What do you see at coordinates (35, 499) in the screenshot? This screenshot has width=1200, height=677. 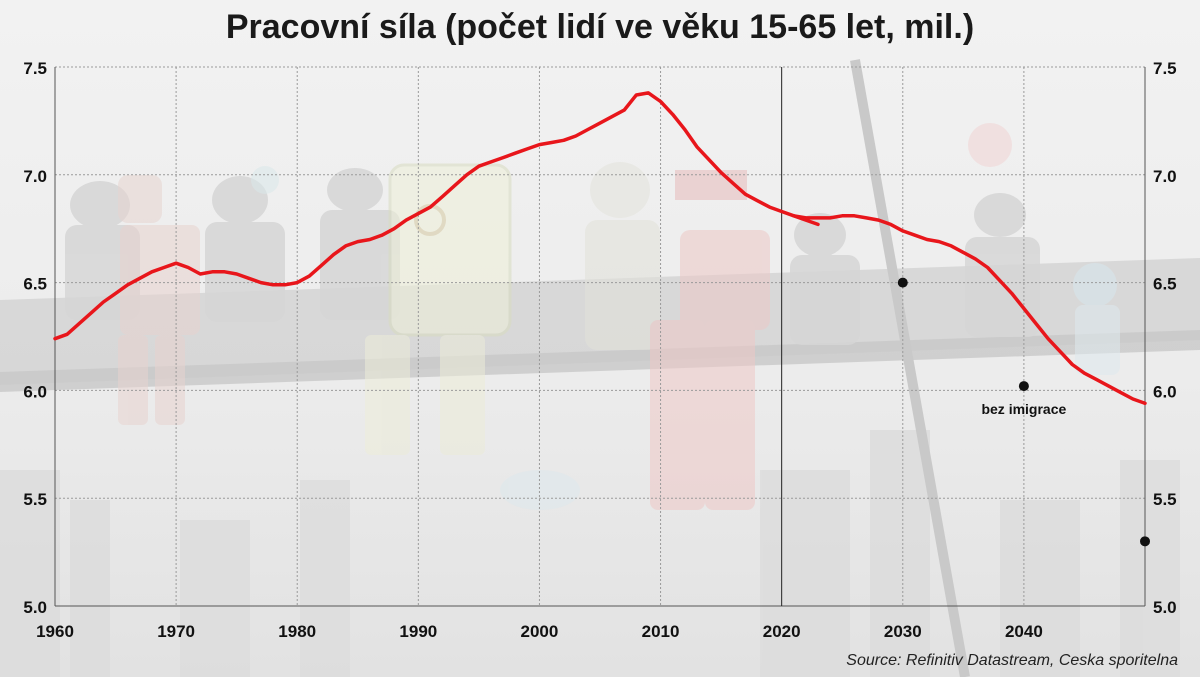 I see `y-tick-label-left: 5.5` at bounding box center [35, 499].